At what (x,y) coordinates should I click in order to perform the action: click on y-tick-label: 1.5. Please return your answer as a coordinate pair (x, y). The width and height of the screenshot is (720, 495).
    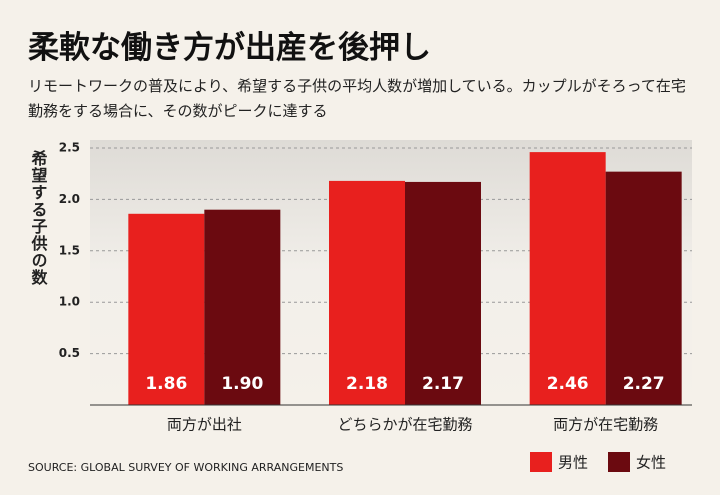
    Looking at the image, I should click on (69, 250).